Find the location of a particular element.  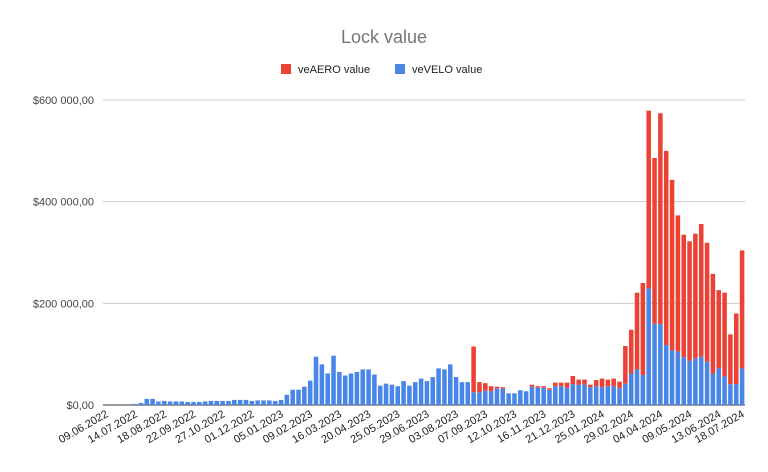

legend: veAERO value veVELO value is located at coordinates (381, 70).